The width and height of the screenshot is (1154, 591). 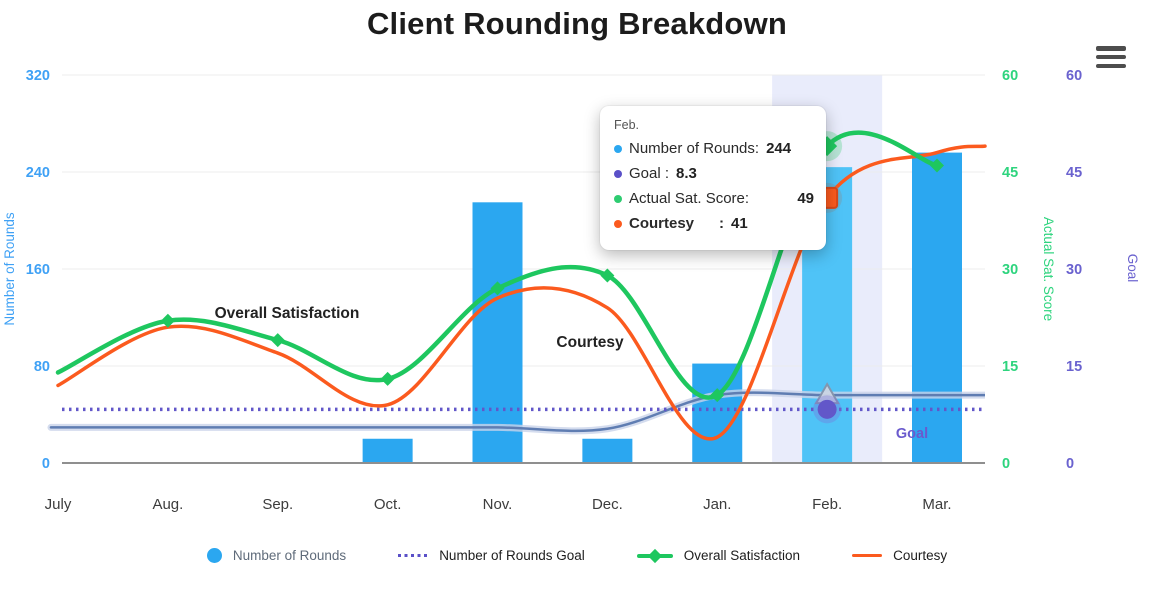 I want to click on goal-axis-tick: 30, so click(x=1074, y=270).